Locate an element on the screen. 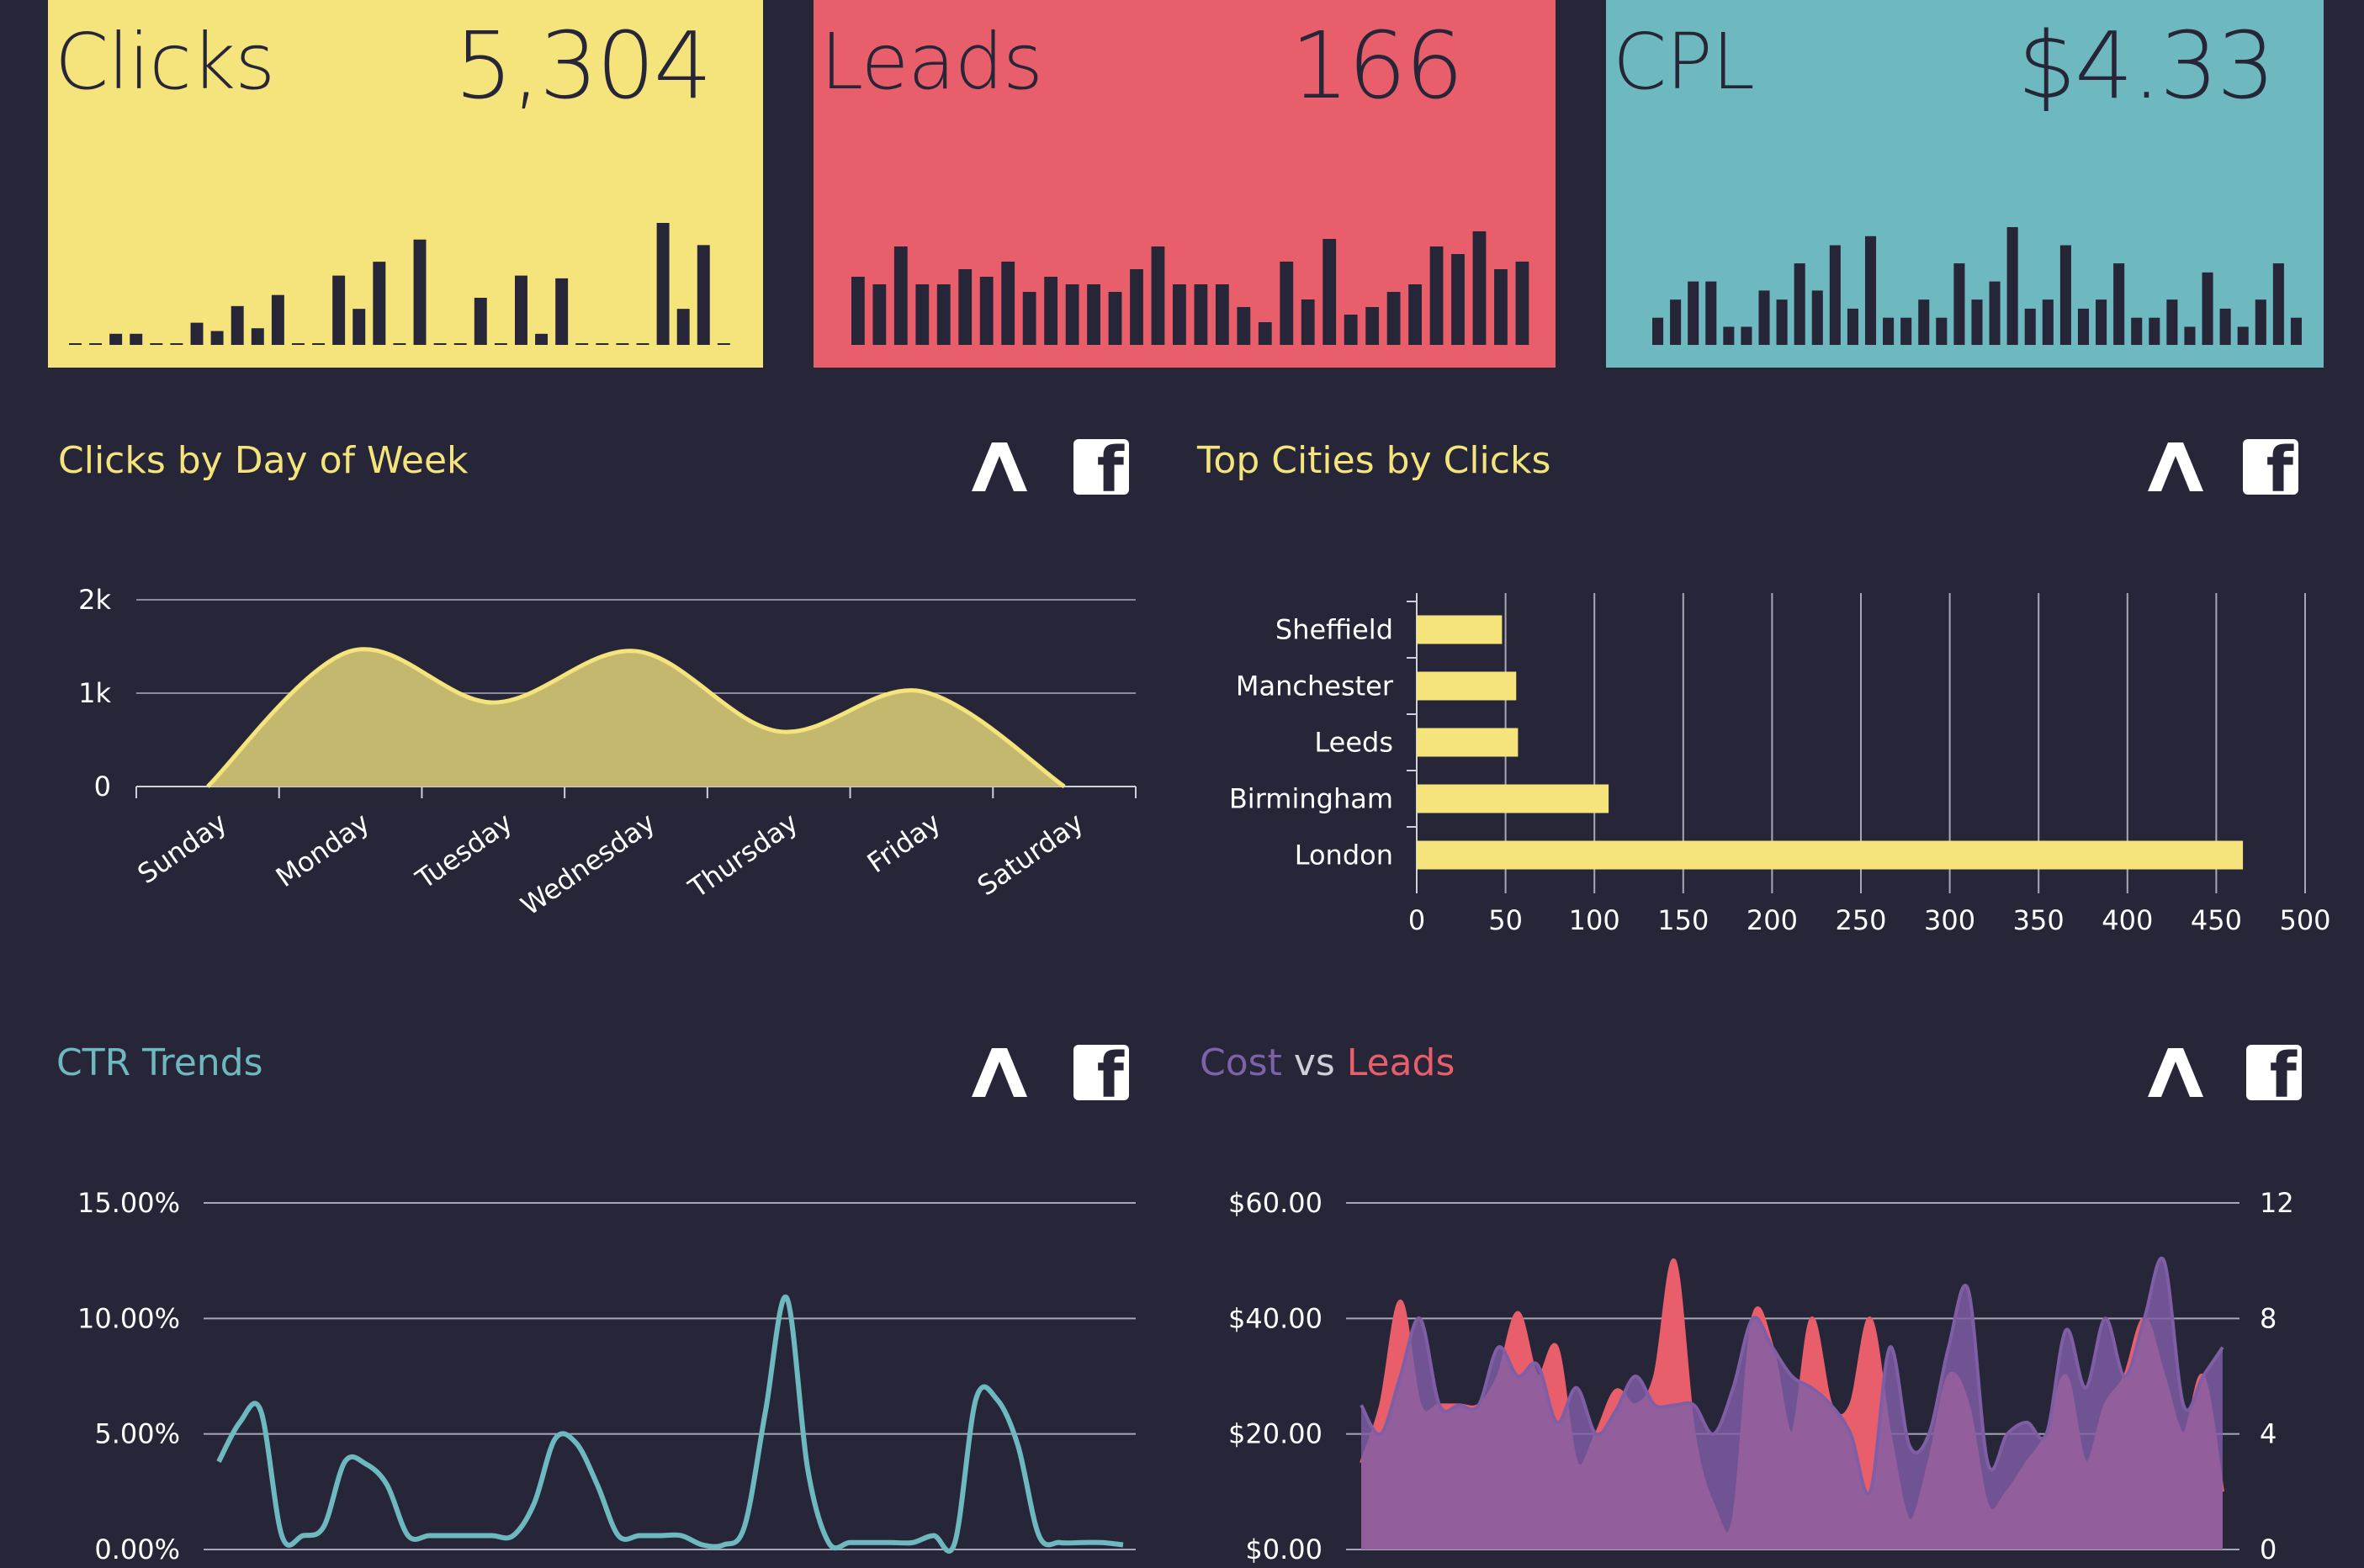  line-cost is located at coordinates (1792, 1376).